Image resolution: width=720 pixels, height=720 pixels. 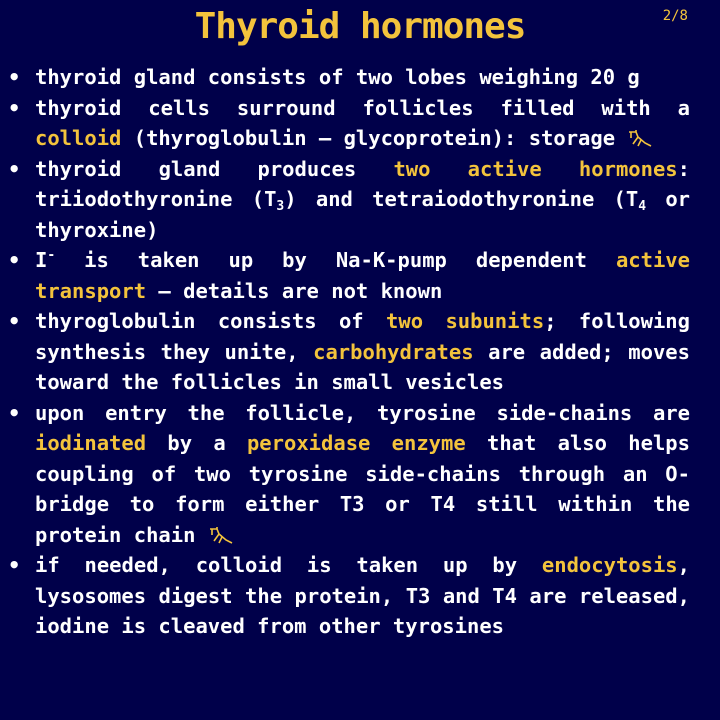 I want to click on text: if needed, colloid is taken up by, so click(x=288, y=565).